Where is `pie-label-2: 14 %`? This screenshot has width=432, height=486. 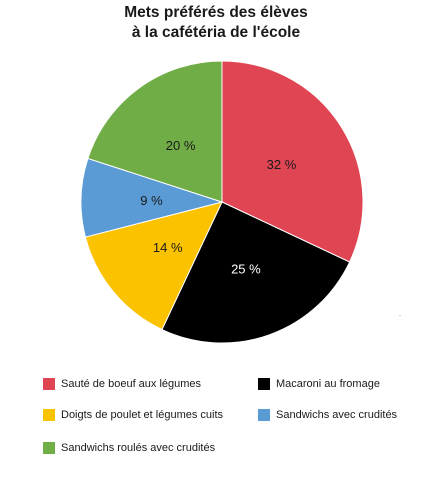
pie-label-2: 14 % is located at coordinates (168, 247).